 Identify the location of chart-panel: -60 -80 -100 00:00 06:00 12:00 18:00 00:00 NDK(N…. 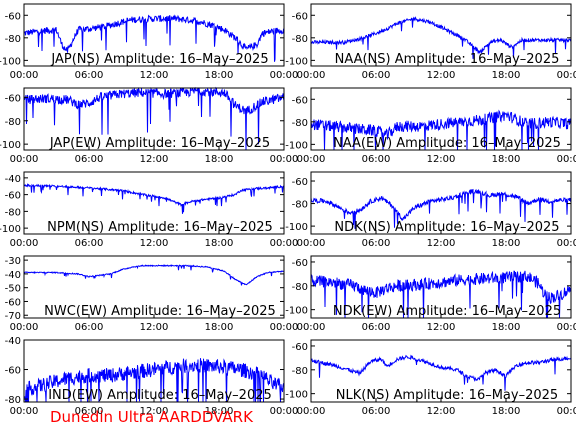
(430, 210).